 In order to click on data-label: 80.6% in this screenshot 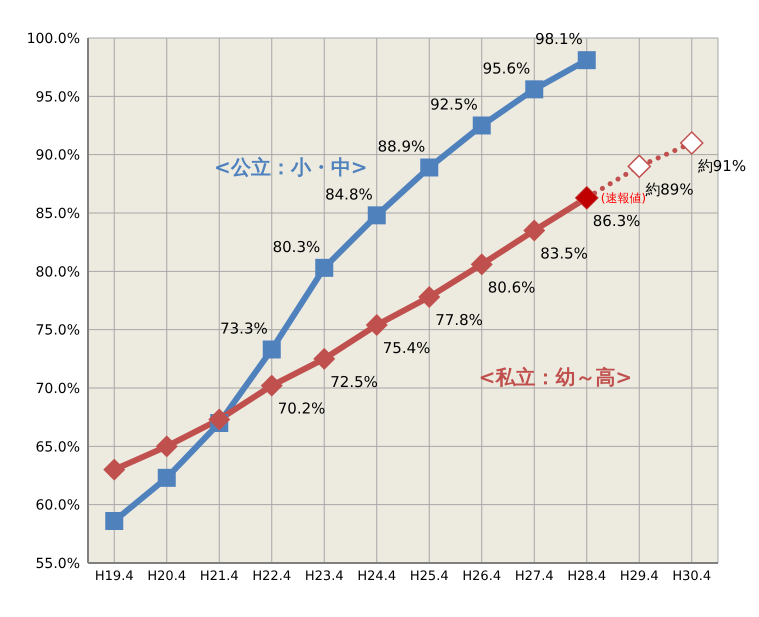, I will do `click(512, 287)`.